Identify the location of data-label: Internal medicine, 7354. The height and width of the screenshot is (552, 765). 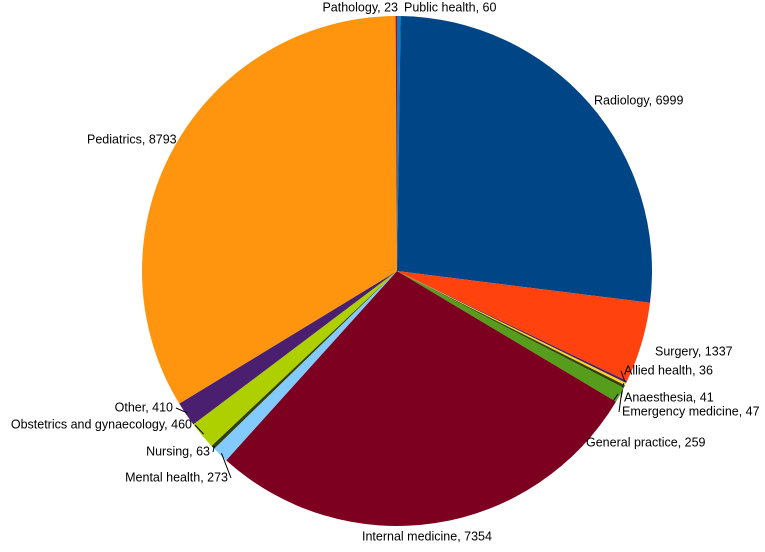
(427, 536).